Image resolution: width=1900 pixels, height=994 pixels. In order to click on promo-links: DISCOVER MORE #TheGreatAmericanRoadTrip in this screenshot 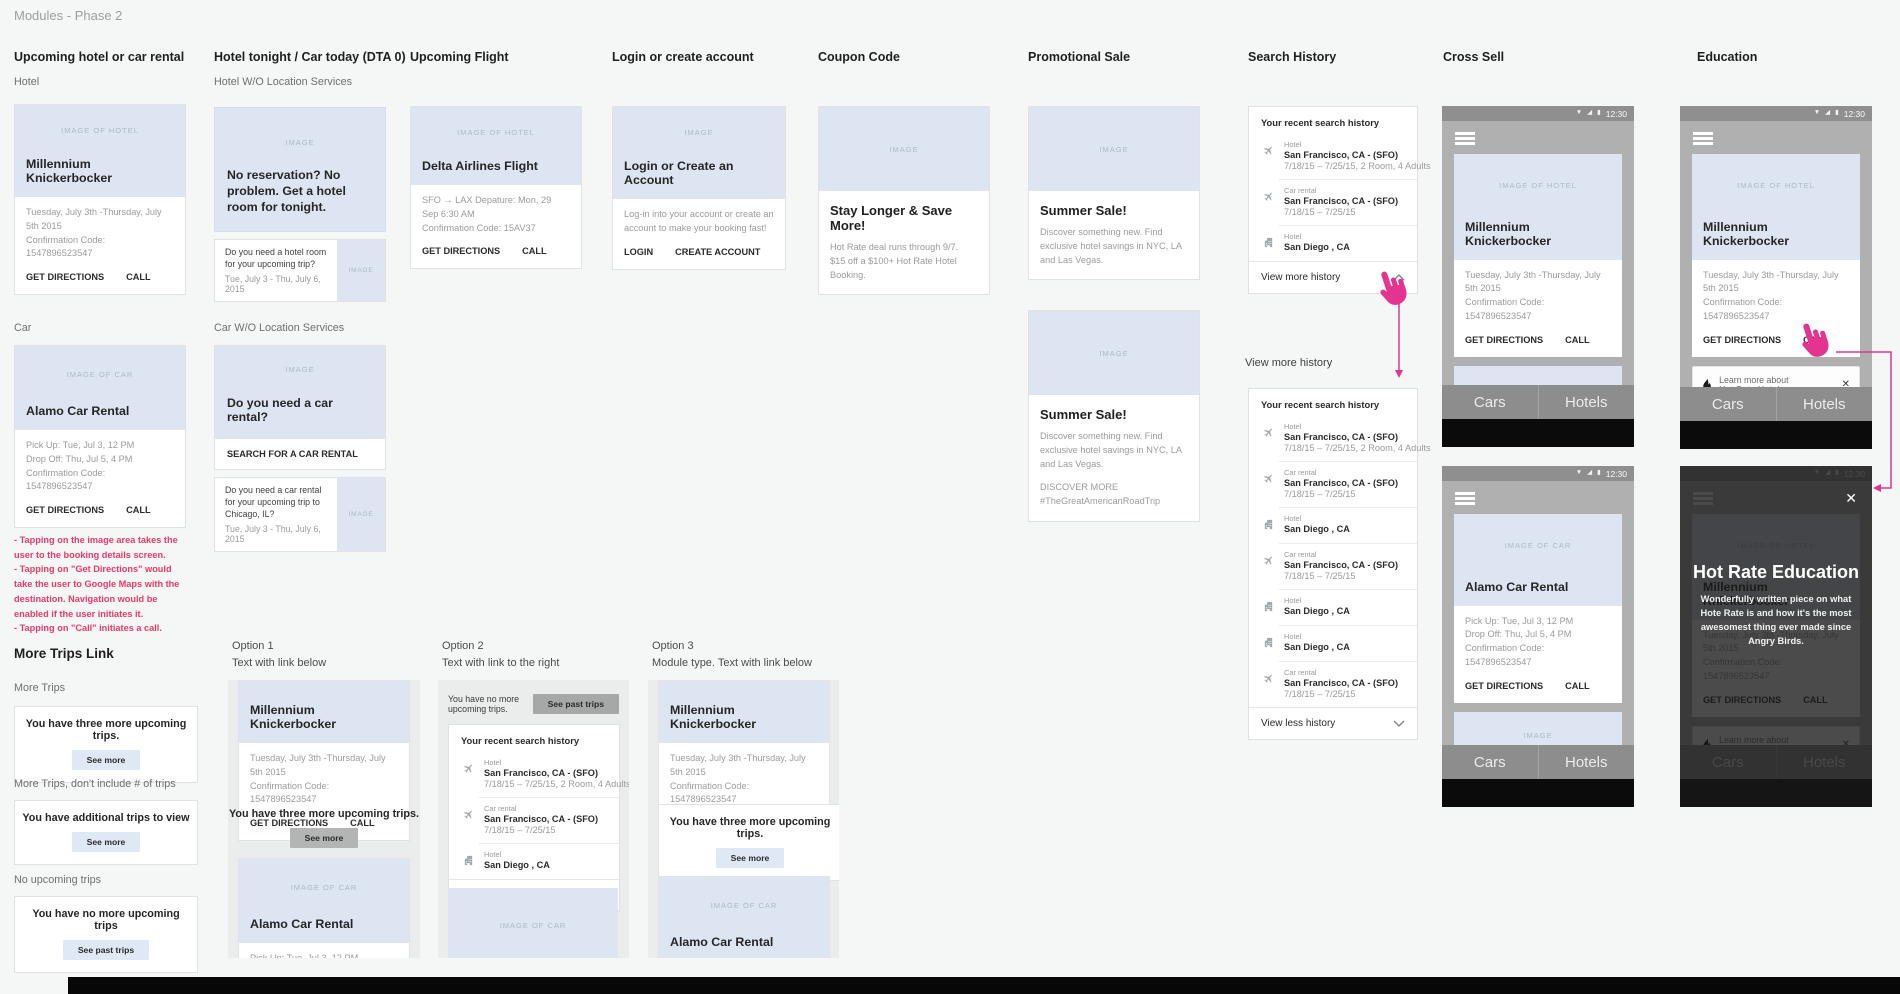, I will do `click(1114, 499)`.